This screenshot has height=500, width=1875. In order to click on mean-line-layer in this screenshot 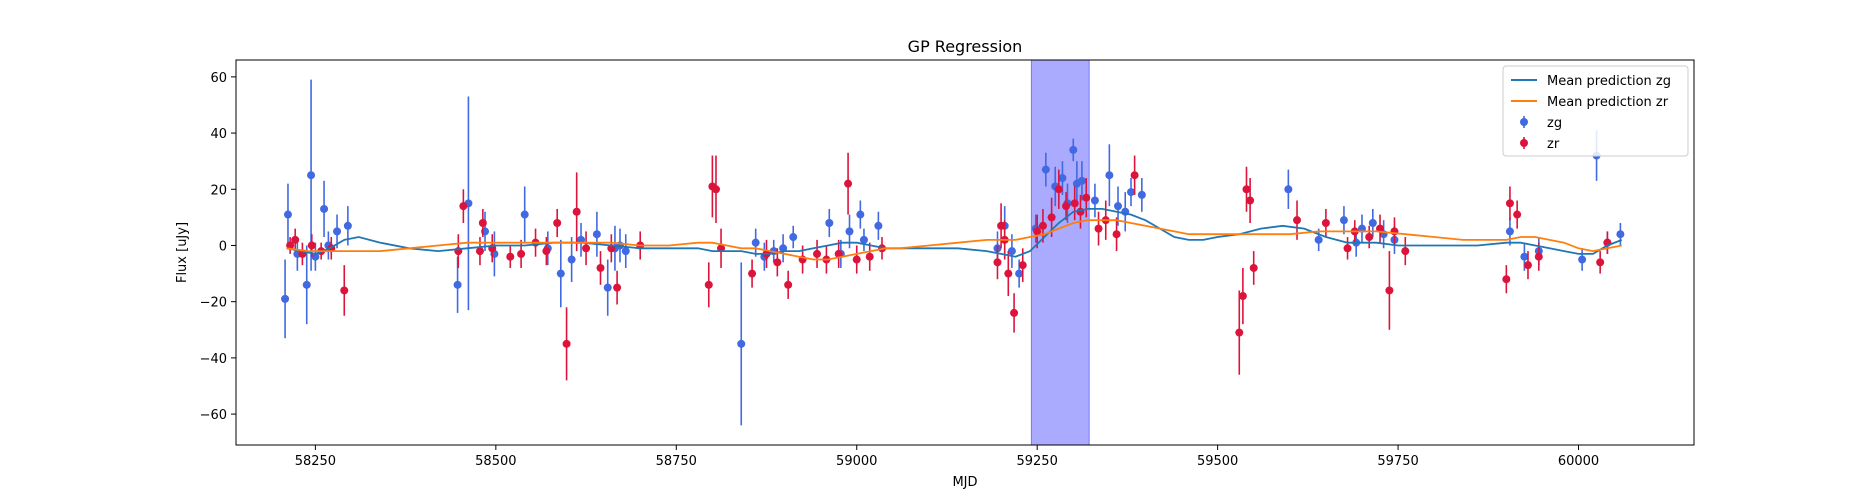, I will do `click(954, 234)`.